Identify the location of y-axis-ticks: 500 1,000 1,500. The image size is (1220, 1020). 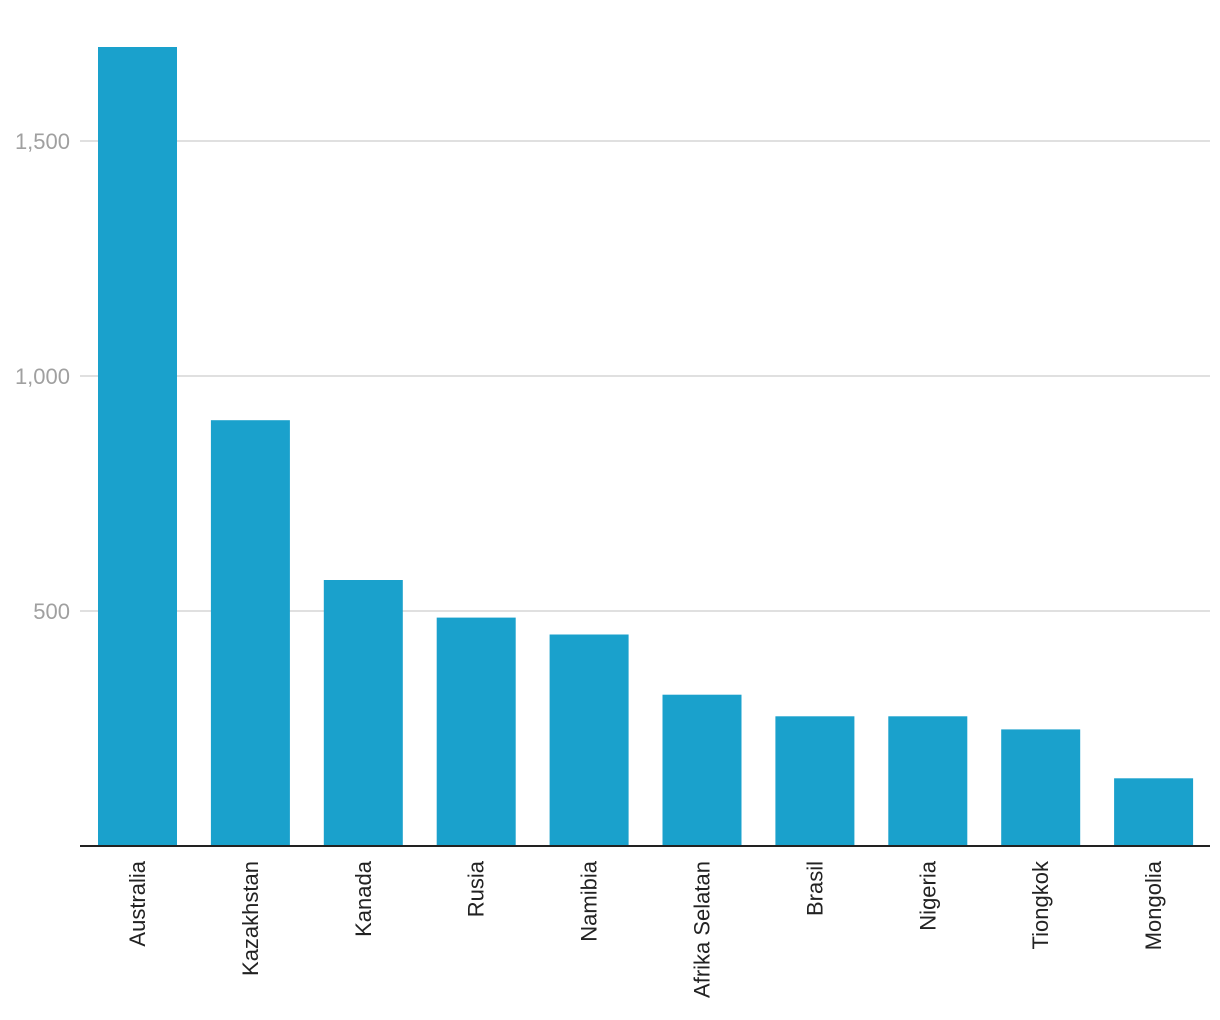
(42, 376).